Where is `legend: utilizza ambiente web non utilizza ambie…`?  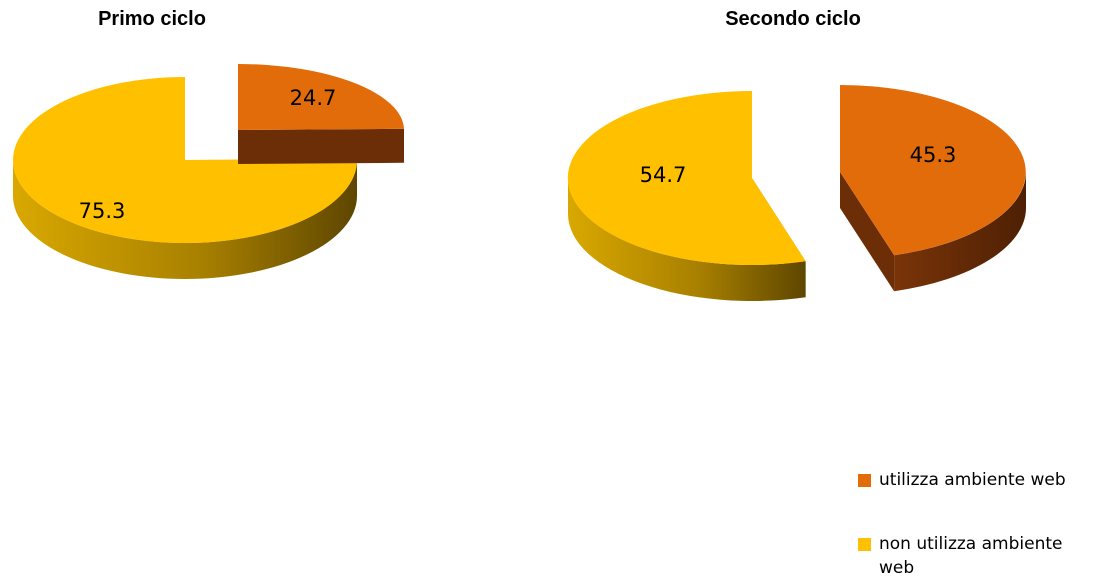 legend: utilizza ambiente web non utilizza ambie… is located at coordinates (978, 524).